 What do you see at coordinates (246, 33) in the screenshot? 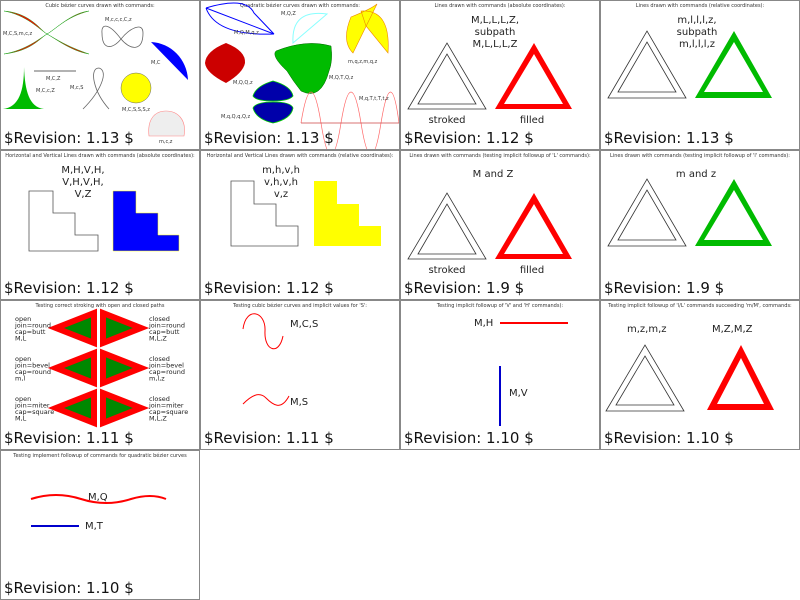
I see `curve-label: M,Q,M,q,z` at bounding box center [246, 33].